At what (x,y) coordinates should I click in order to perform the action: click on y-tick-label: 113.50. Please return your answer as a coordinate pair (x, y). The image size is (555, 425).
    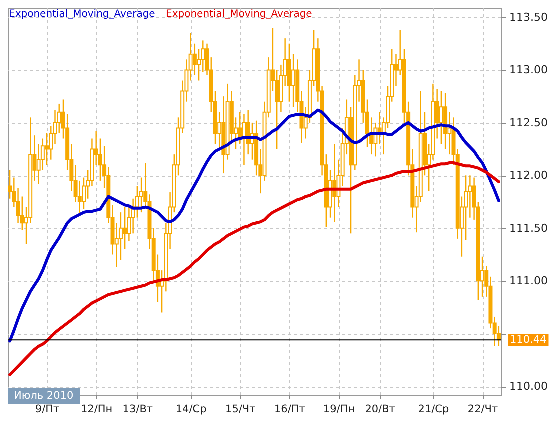
    Looking at the image, I should click on (529, 17).